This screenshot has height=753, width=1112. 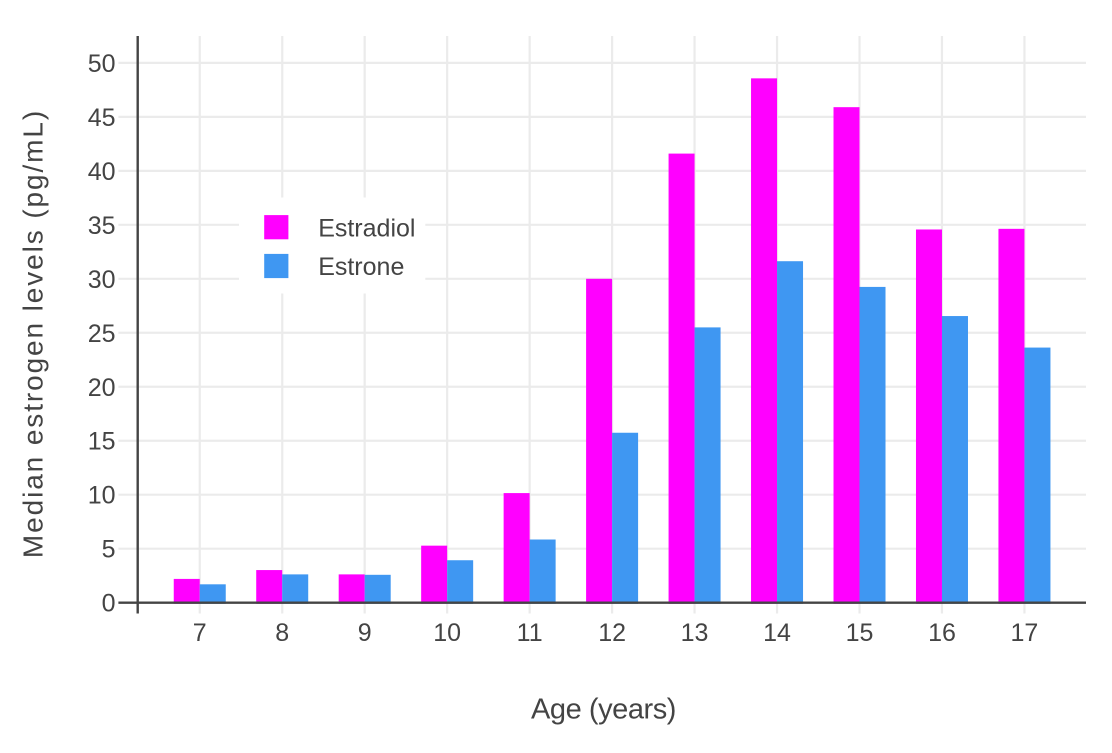 What do you see at coordinates (695, 633) in the screenshot?
I see `svg-text: 13` at bounding box center [695, 633].